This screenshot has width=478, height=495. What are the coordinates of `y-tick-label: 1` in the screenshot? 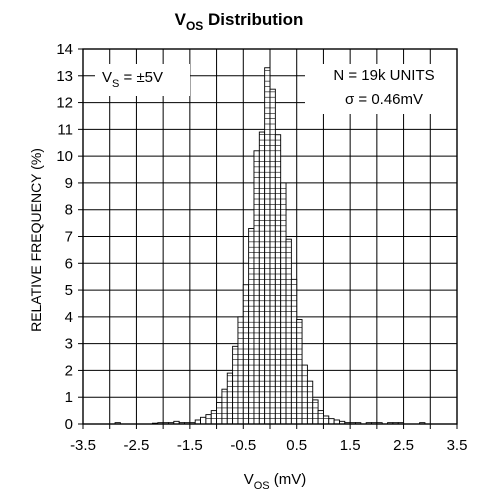 It's located at (69, 397).